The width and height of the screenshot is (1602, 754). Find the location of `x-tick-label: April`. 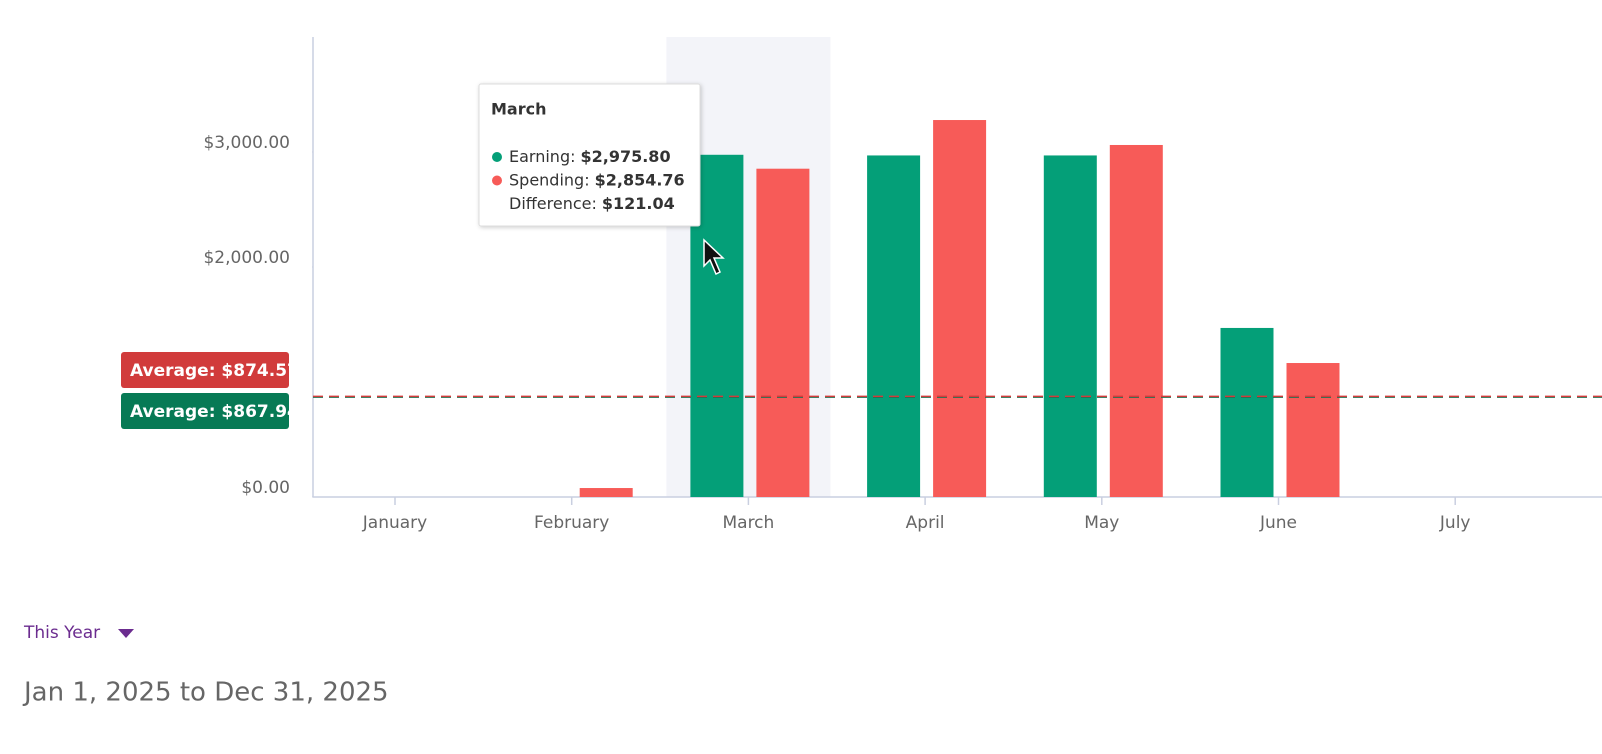

x-tick-label: April is located at coordinates (925, 523).